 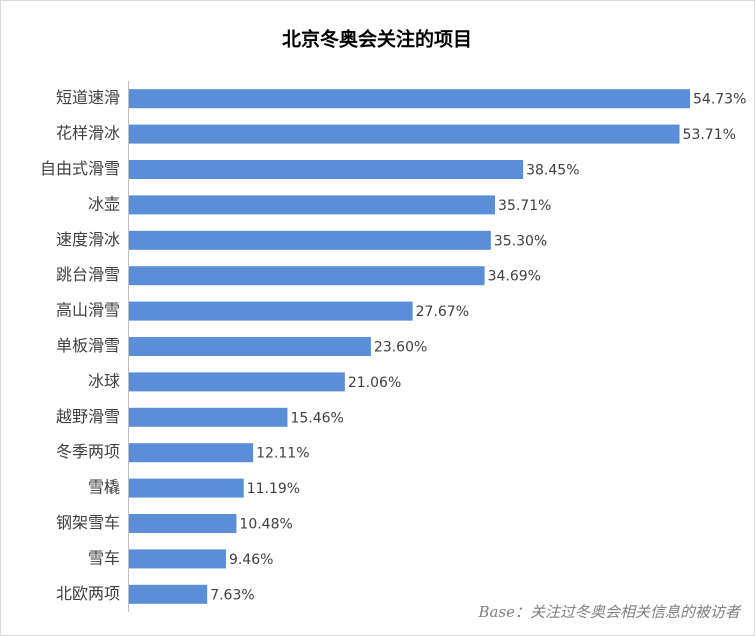 What do you see at coordinates (719, 100) in the screenshot?
I see `value-label: 54.73%` at bounding box center [719, 100].